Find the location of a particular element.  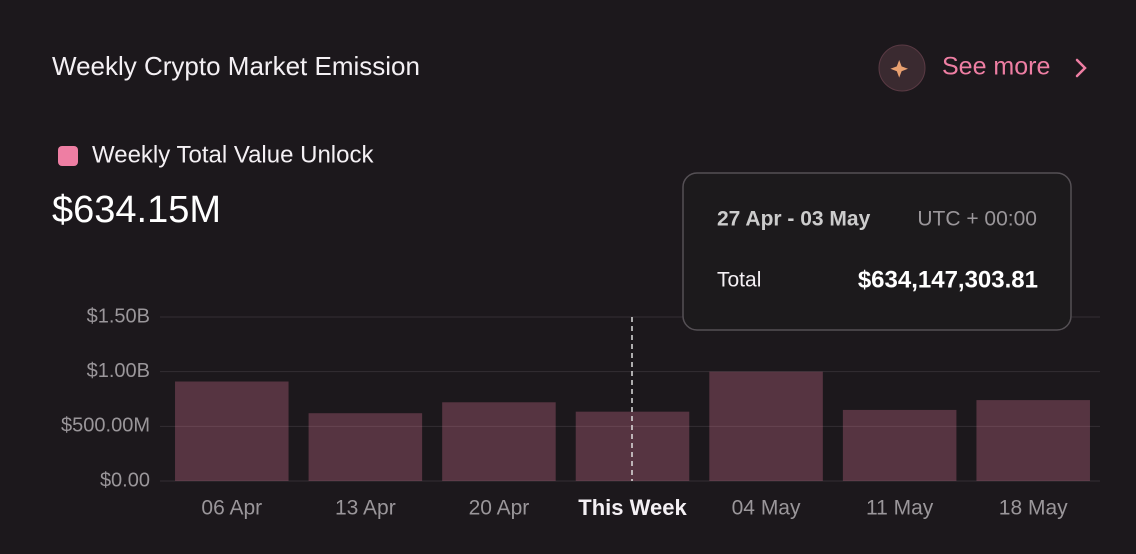

tooltip-total-value: $634,147,303.81 is located at coordinates (948, 279).